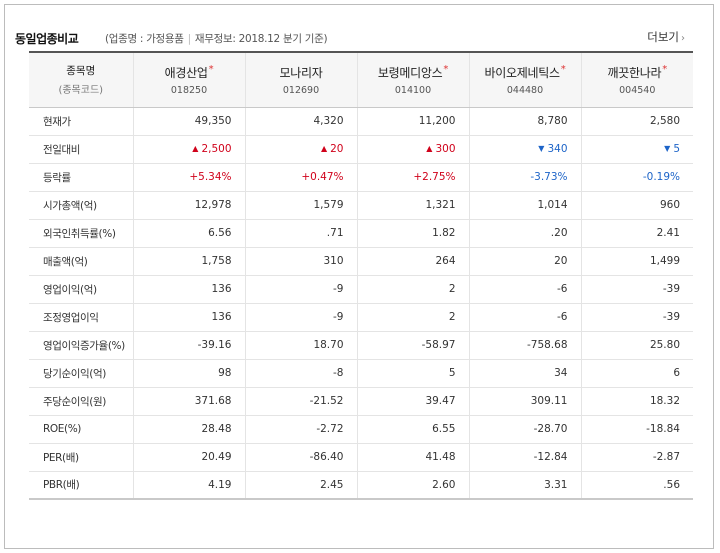 The width and height of the screenshot is (720, 553). Describe the element at coordinates (636, 177) in the screenshot. I see `table-cell: -0.19%` at that location.